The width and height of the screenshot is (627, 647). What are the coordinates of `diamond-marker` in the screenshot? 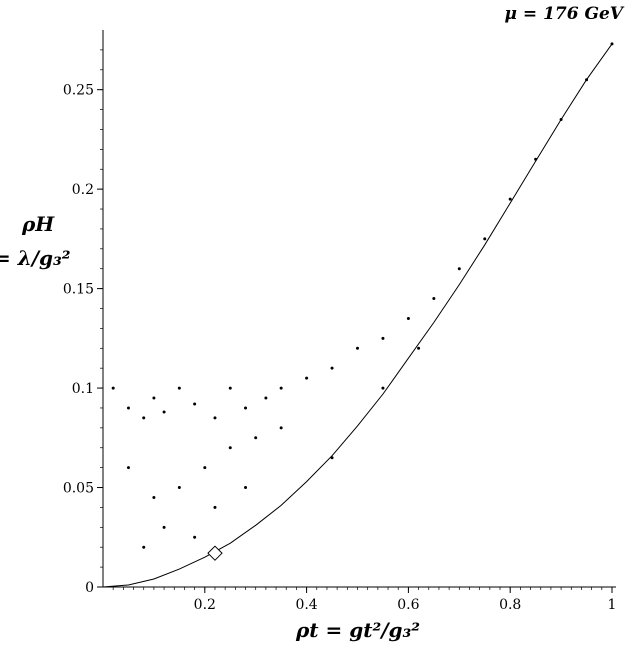 It's located at (215, 553).